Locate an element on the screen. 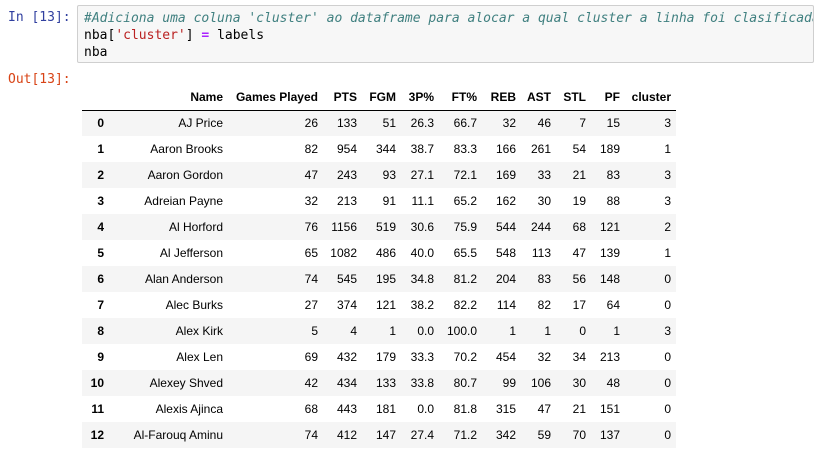  table-cell: 99 is located at coordinates (501, 383).